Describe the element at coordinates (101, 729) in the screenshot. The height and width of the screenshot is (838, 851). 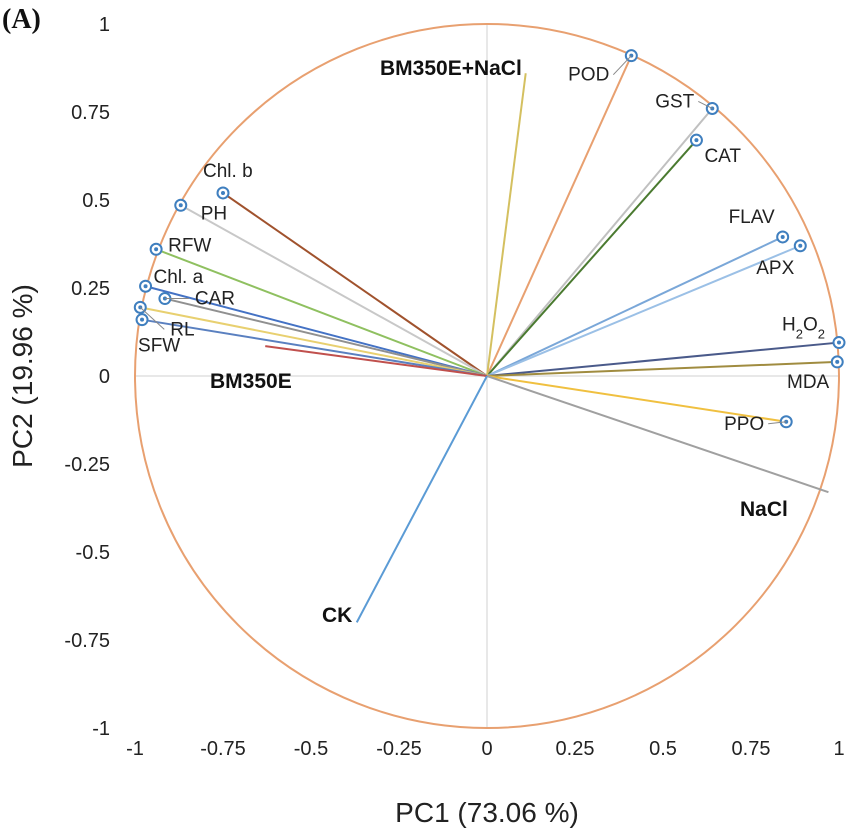
I see `y-tick-label: -1` at that location.